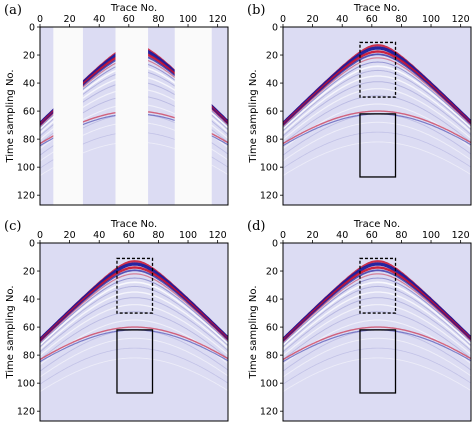  Describe the element at coordinates (378, 361) in the screenshot. I see `solid-box` at that location.